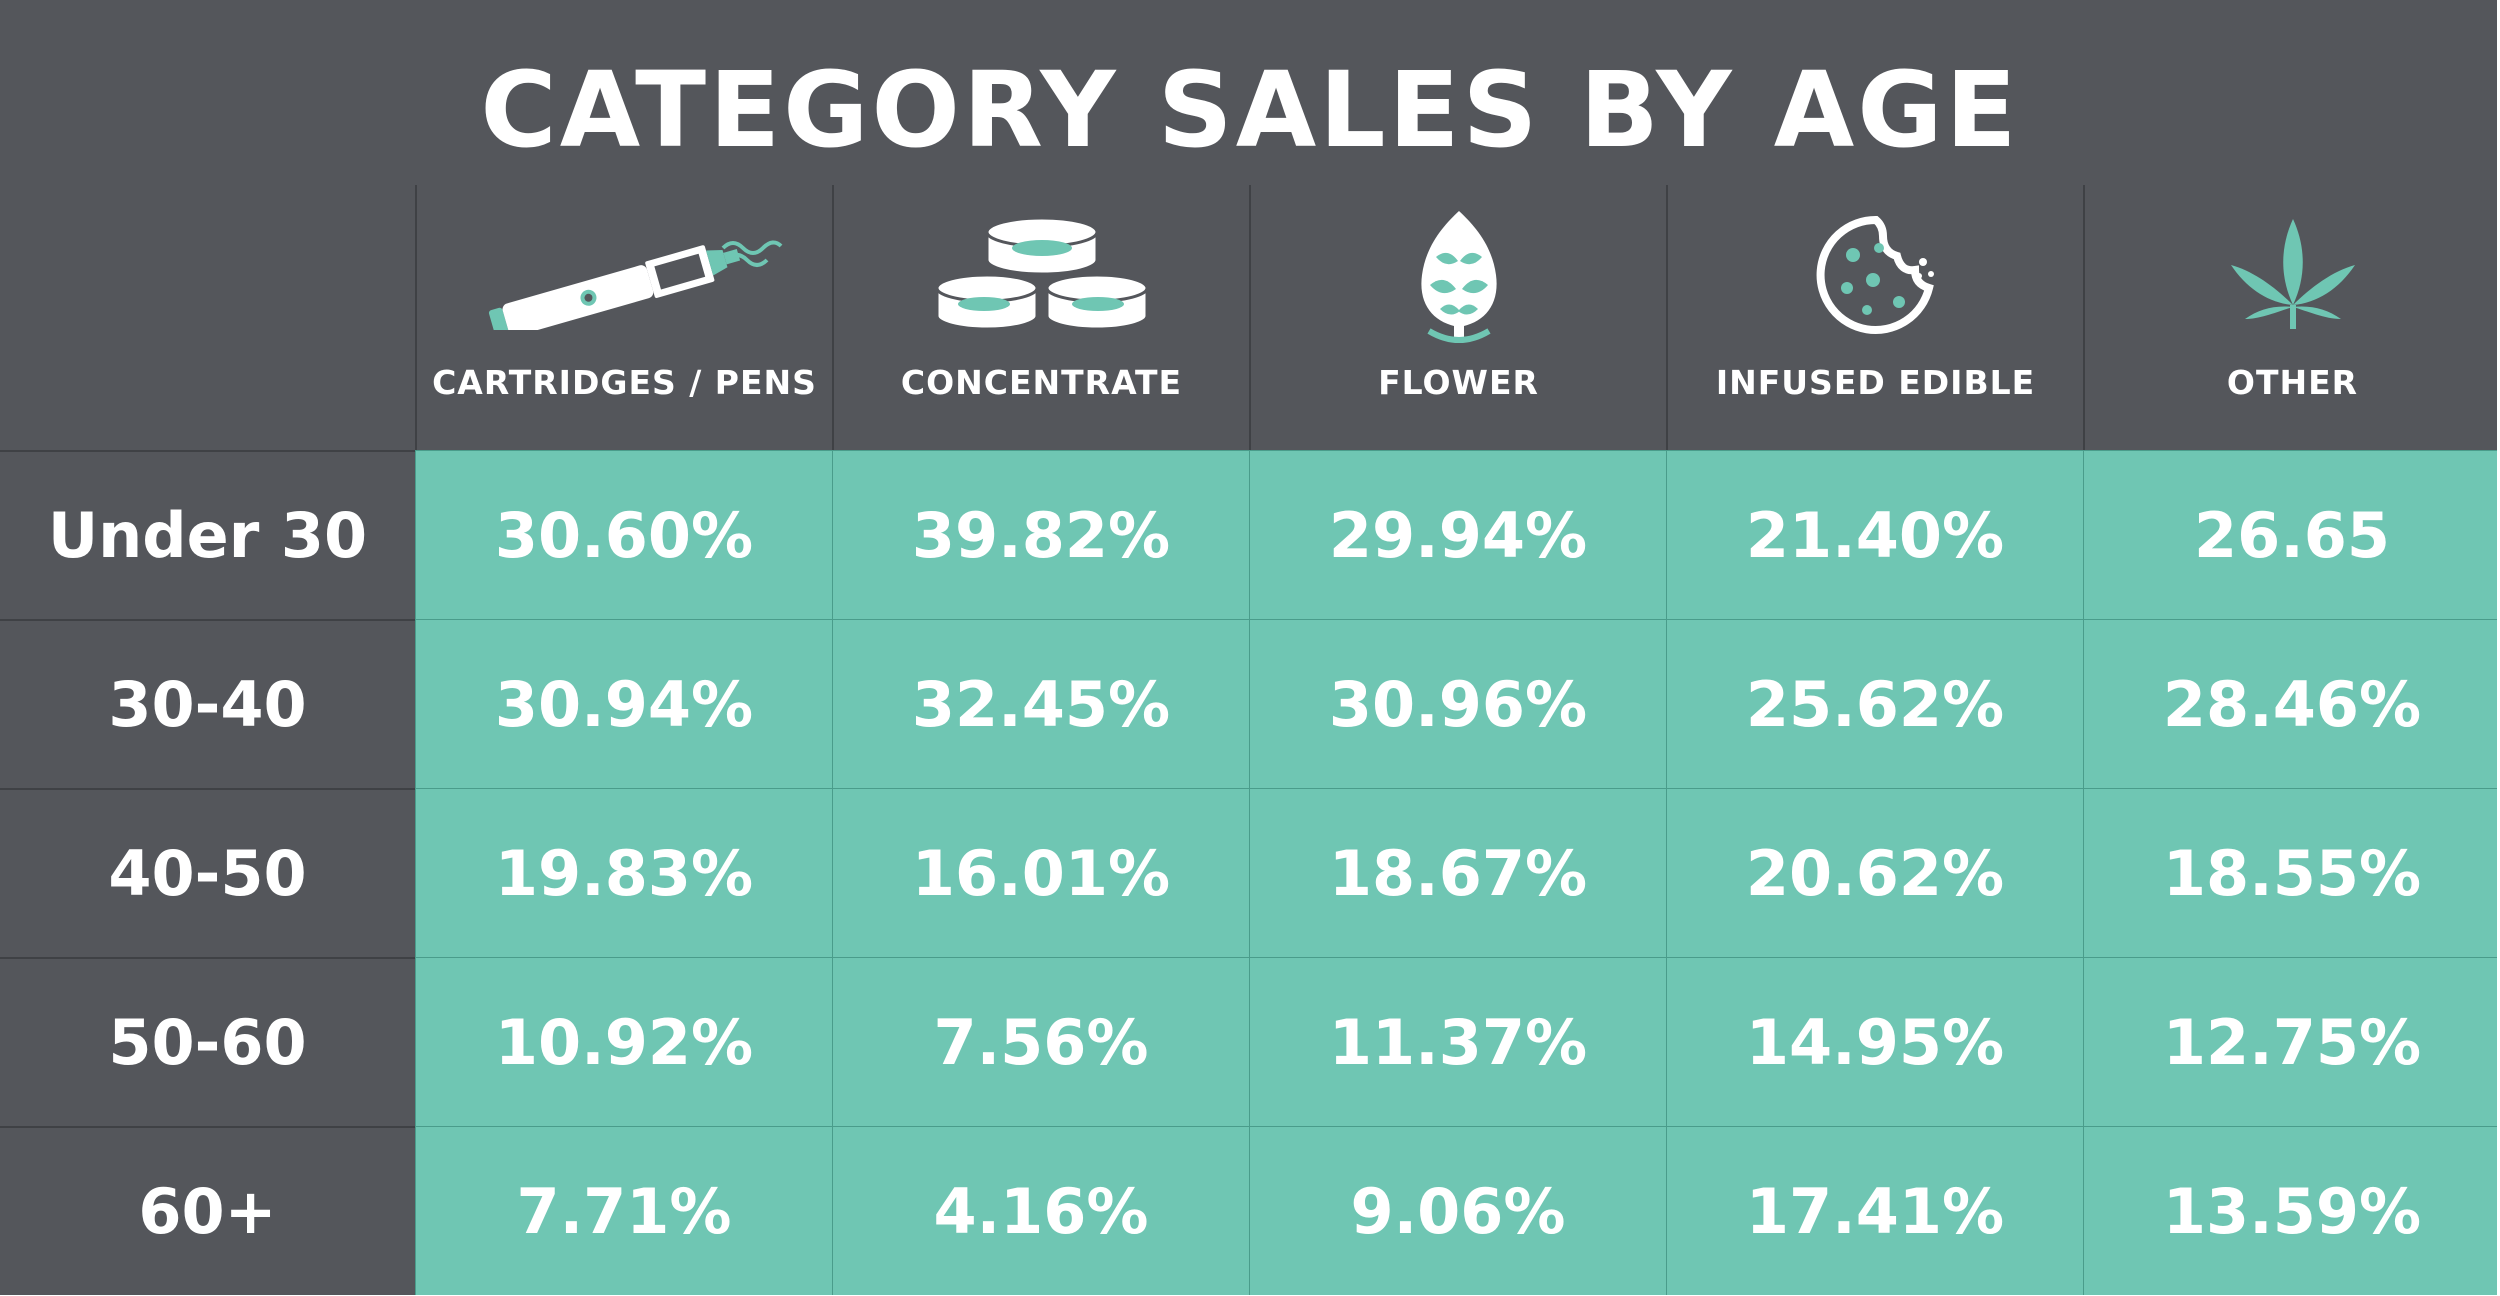 The width and height of the screenshot is (2500, 1296). Describe the element at coordinates (1040, 1041) in the screenshot. I see `table-cell: 7.56%` at that location.